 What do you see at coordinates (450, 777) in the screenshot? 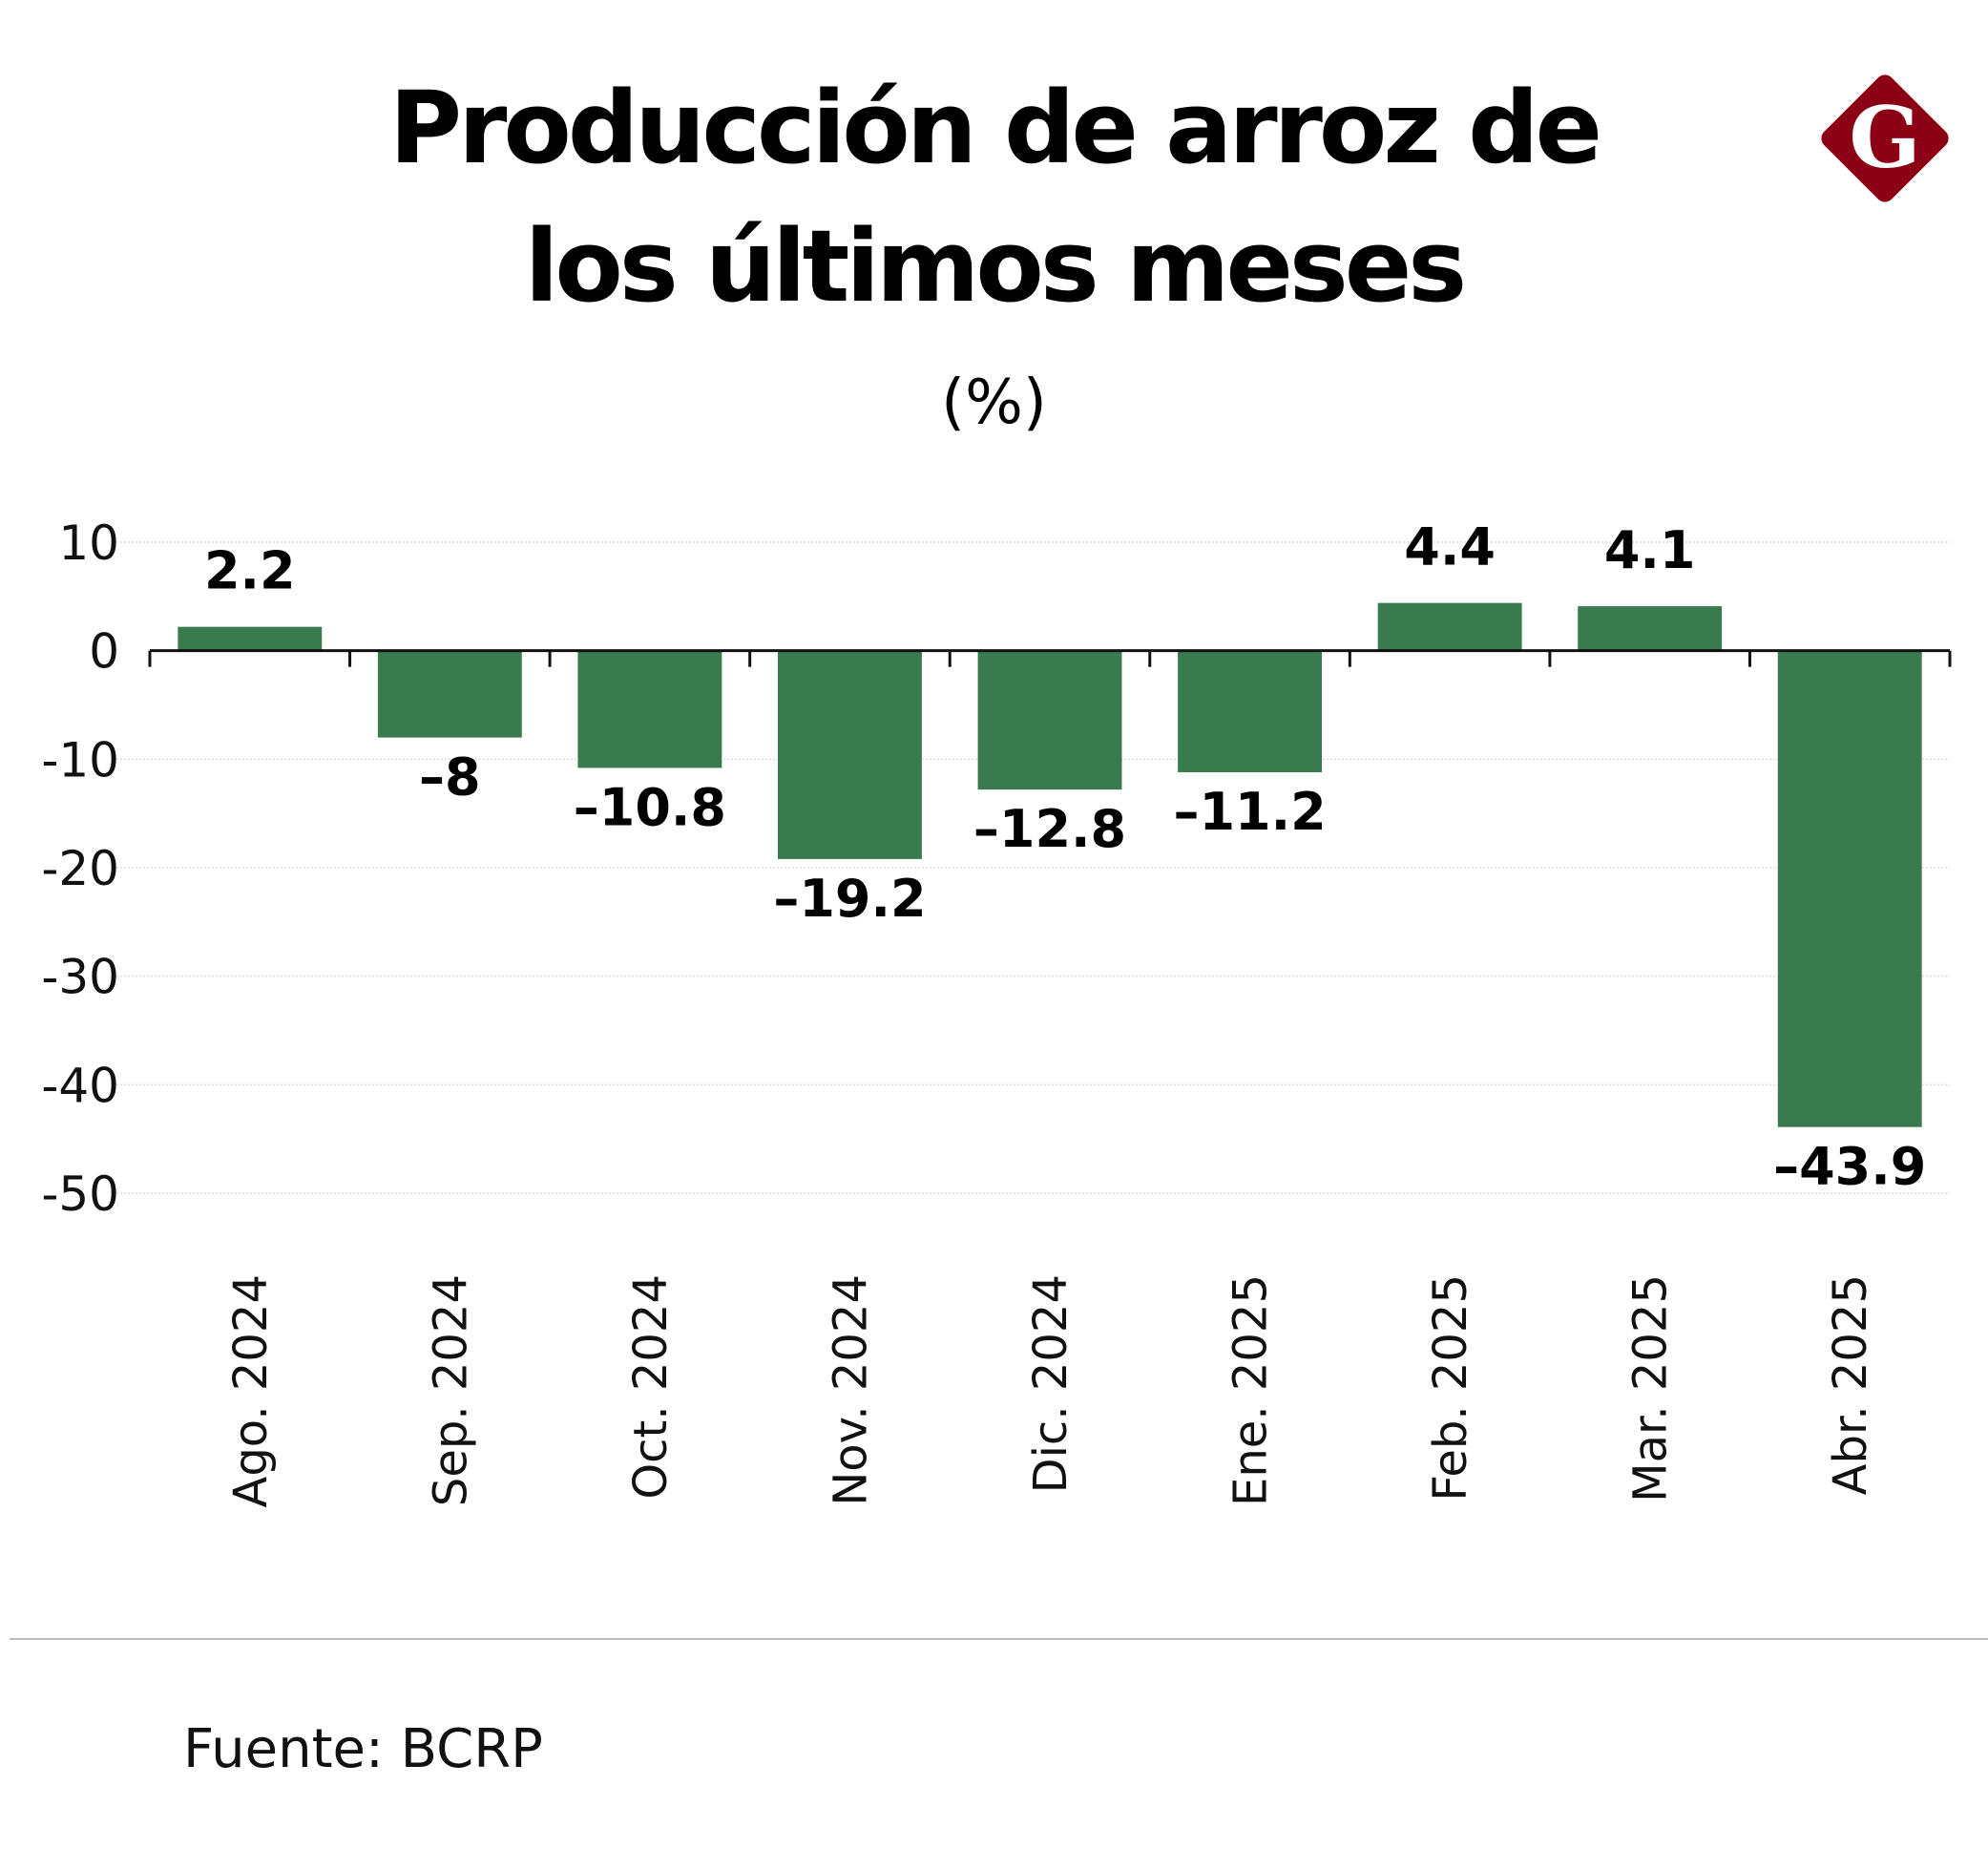
I see `data-label: –8` at bounding box center [450, 777].